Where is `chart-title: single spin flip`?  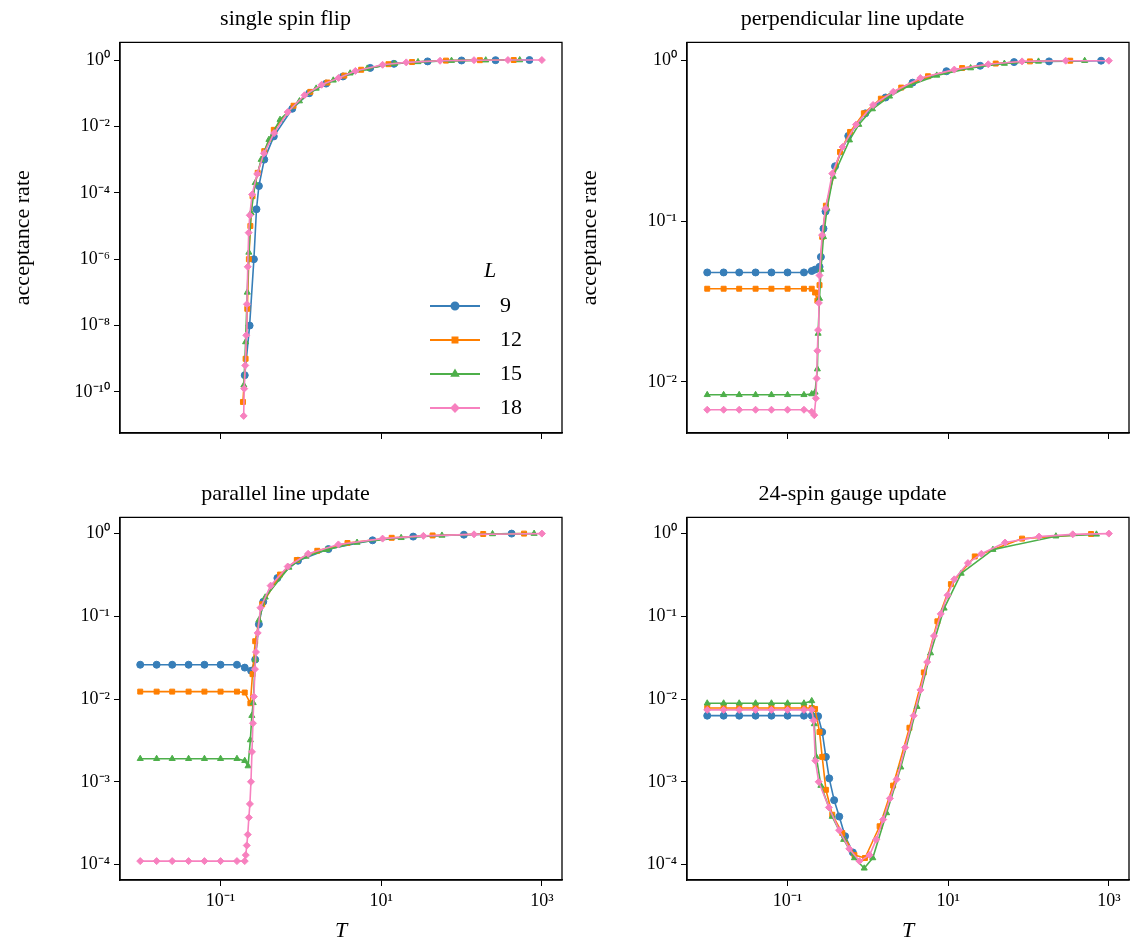
chart-title: single spin flip is located at coordinates (285, 17).